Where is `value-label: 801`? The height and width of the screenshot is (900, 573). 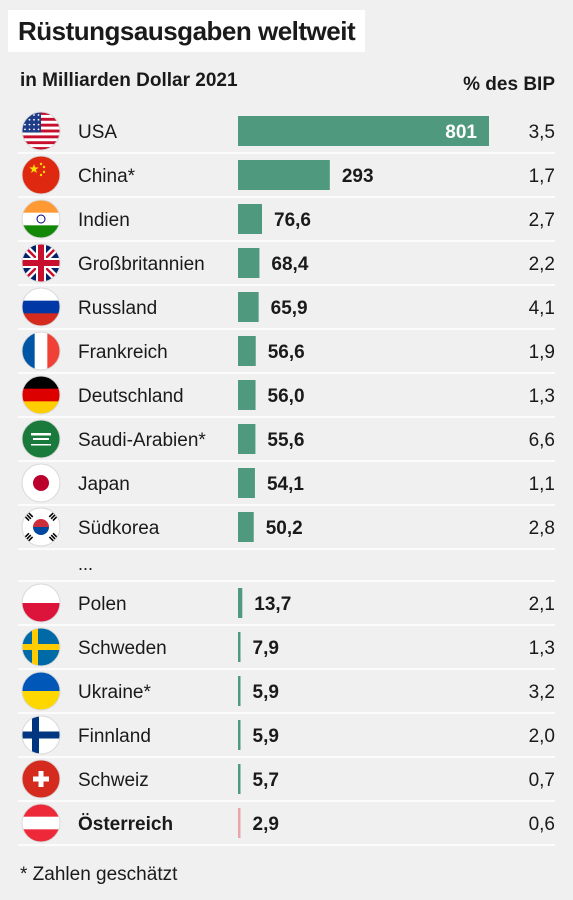 value-label: 801 is located at coordinates (461, 132).